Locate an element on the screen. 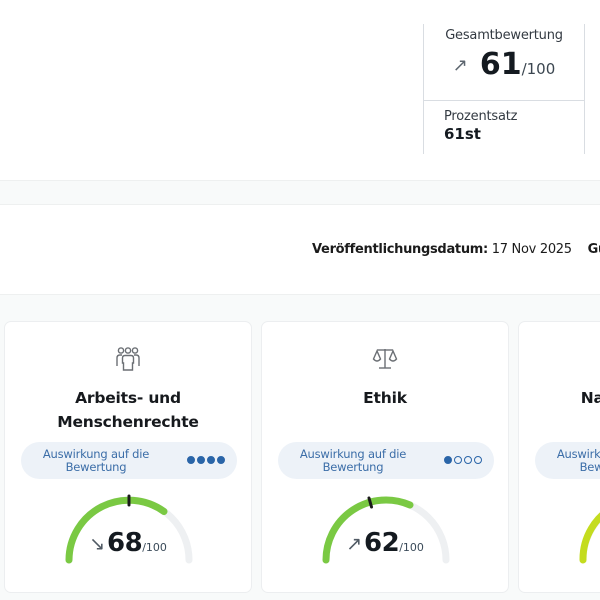  overall-score-block: Gesamtbewertung ↗ 61 /100 is located at coordinates (504, 62).